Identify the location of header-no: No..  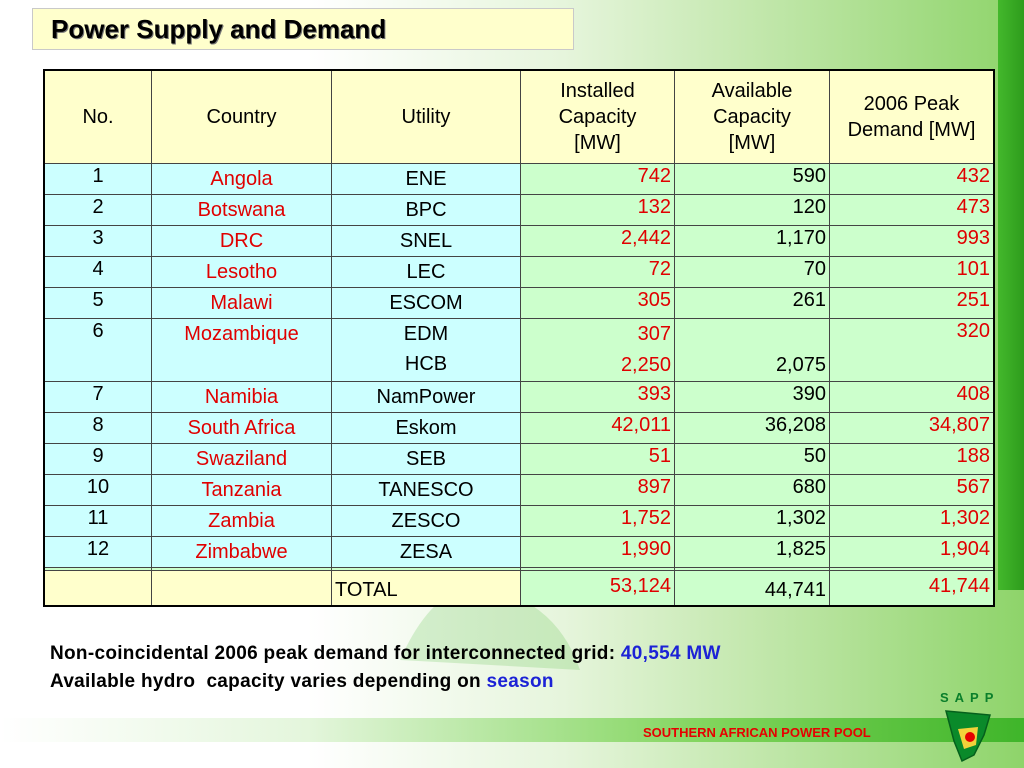
(97, 116).